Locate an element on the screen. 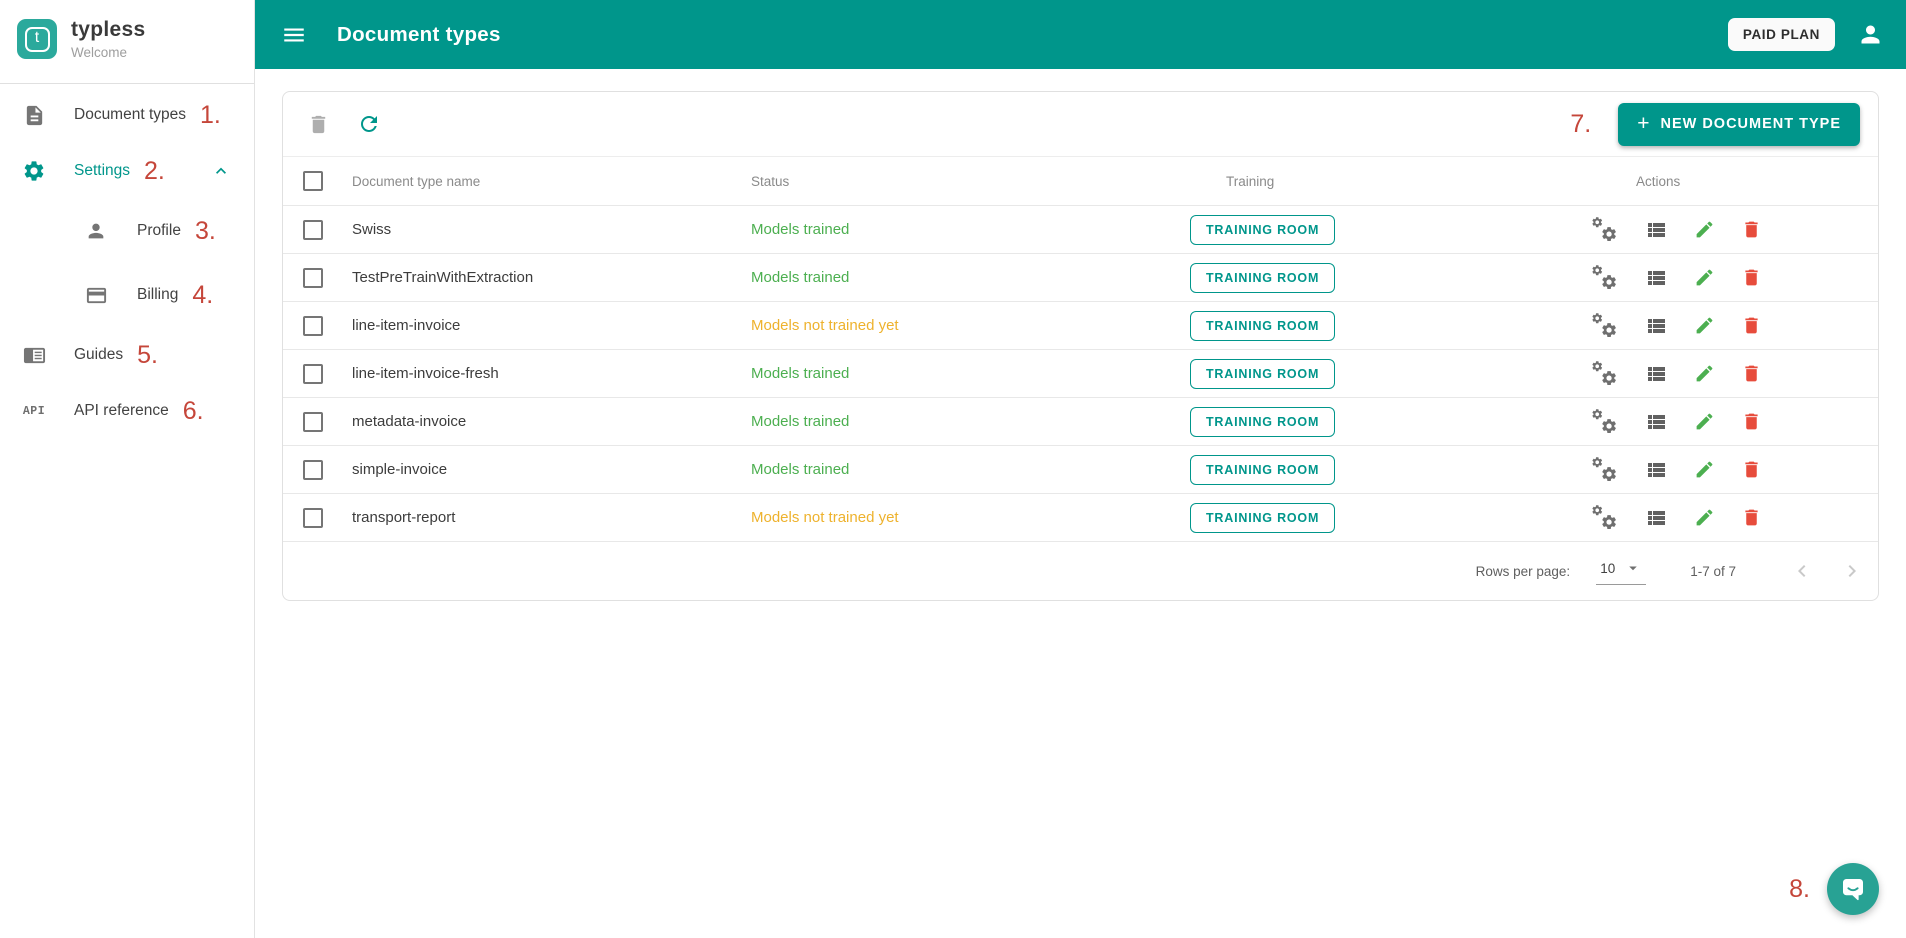  brand-text: typless Welcome is located at coordinates (108, 39).